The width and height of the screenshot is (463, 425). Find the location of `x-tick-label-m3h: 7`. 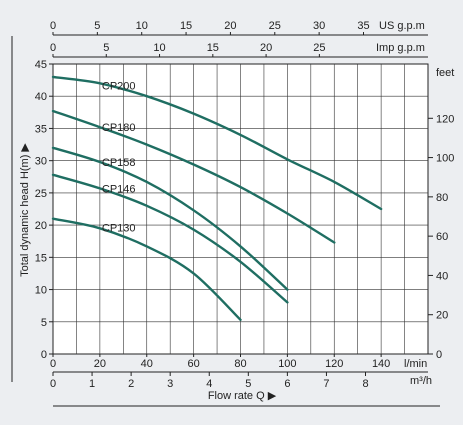

x-tick-label-m3h: 7 is located at coordinates (326, 384).